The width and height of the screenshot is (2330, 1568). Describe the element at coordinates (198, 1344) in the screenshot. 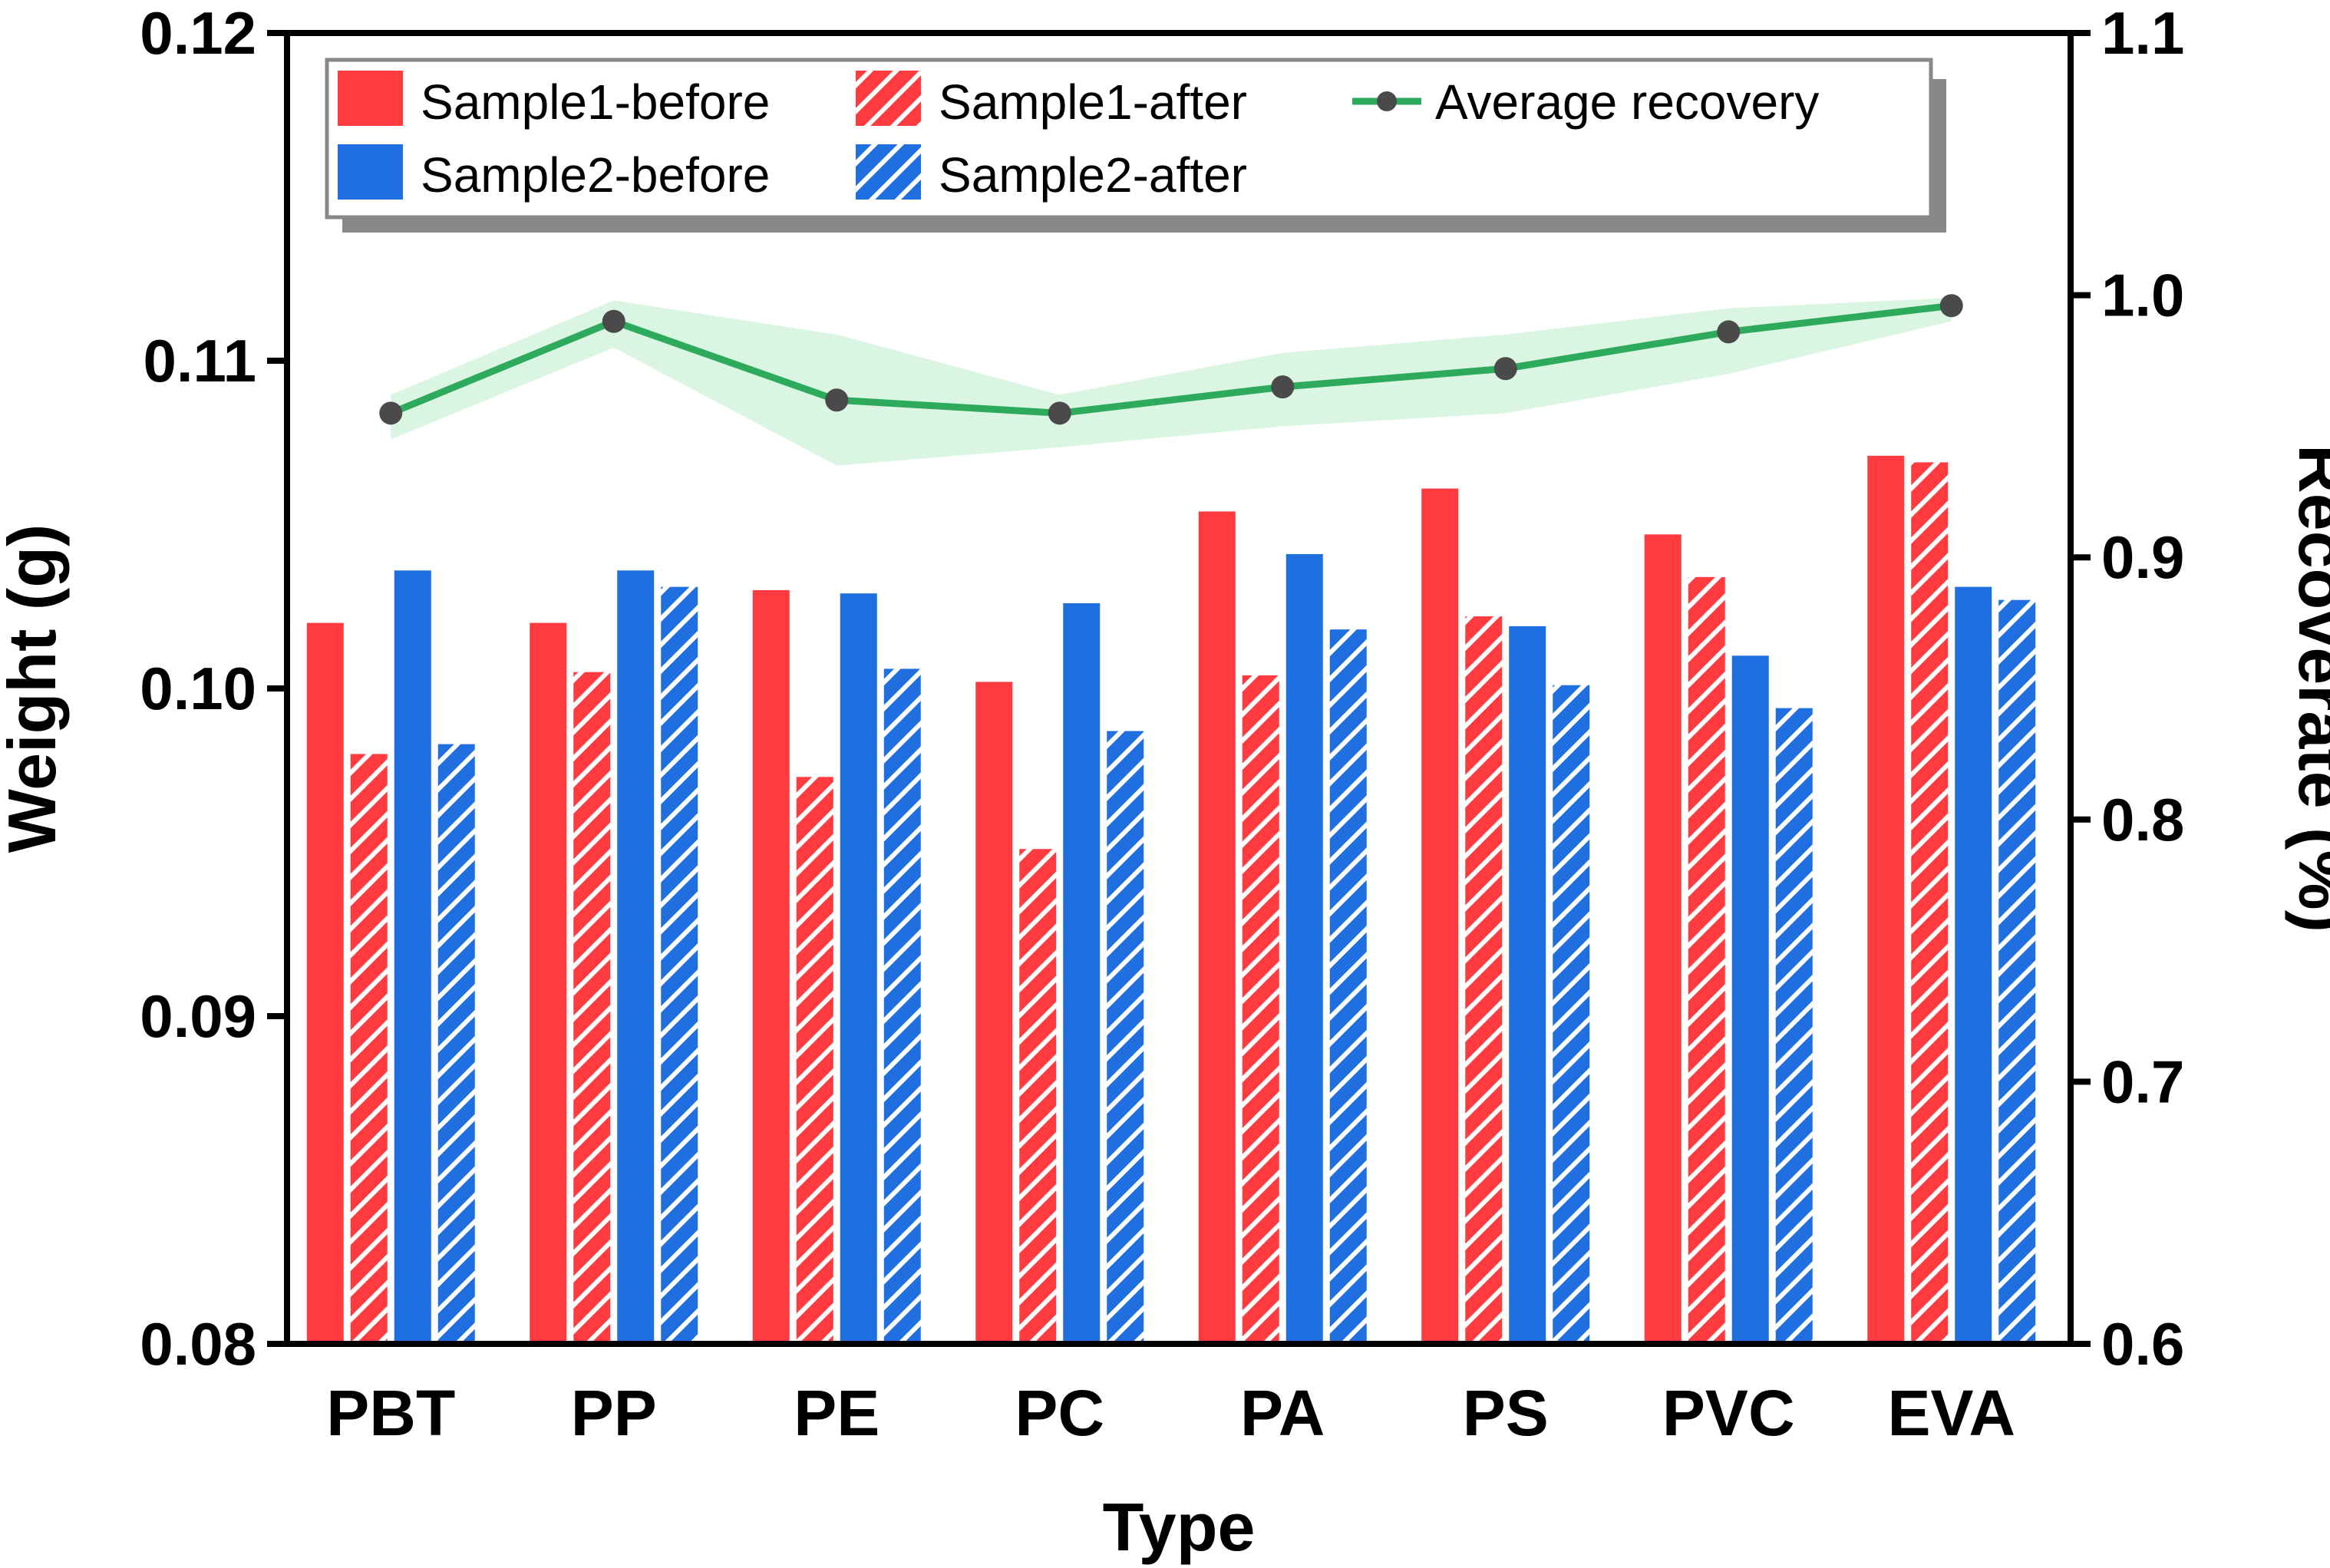

I see `y-tick-label: 0.08` at that location.